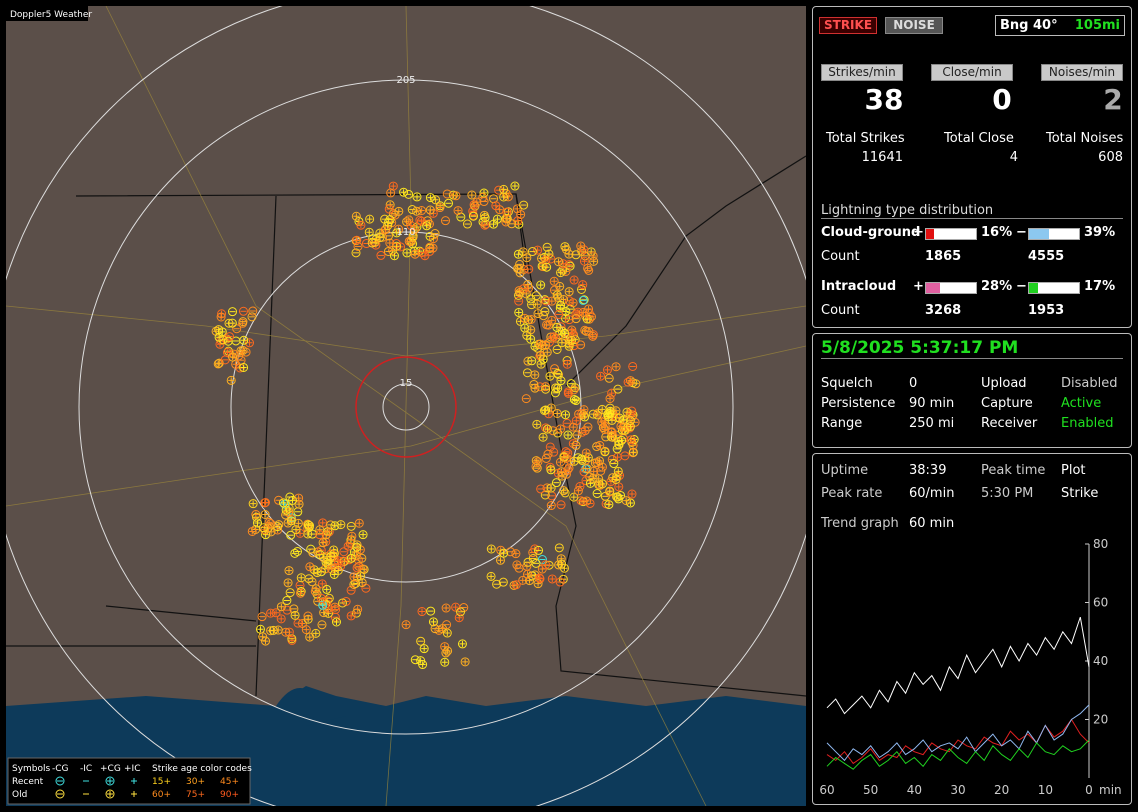 The width and height of the screenshot is (1138, 812). Describe the element at coordinates (1073, 470) in the screenshot. I see `stat-item: Plot` at that location.